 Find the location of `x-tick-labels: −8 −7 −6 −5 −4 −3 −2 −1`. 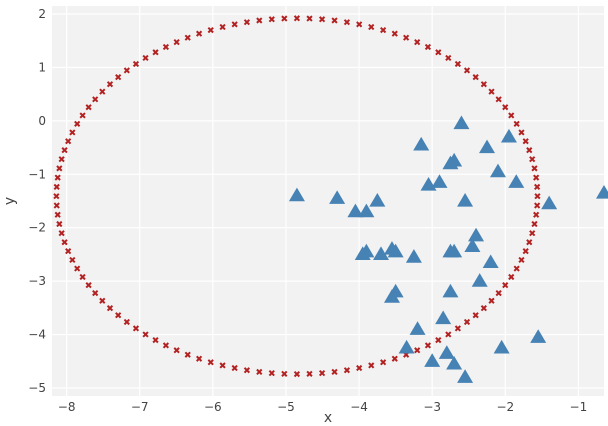

x-tick-labels: −8 −7 −6 −5 −4 −3 −2 −1 is located at coordinates (322, 407).